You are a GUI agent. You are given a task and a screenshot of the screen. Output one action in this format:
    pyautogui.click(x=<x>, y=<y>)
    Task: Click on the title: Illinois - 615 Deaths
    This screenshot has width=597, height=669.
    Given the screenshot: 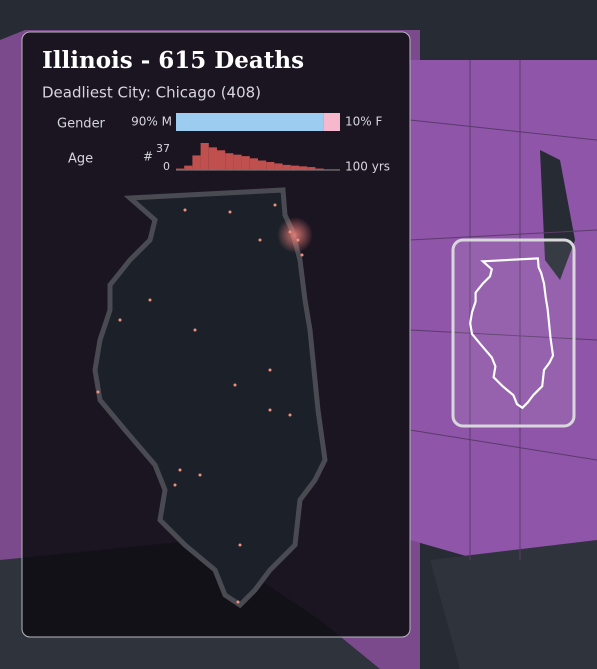 What is the action you would take?
    pyautogui.click(x=173, y=60)
    